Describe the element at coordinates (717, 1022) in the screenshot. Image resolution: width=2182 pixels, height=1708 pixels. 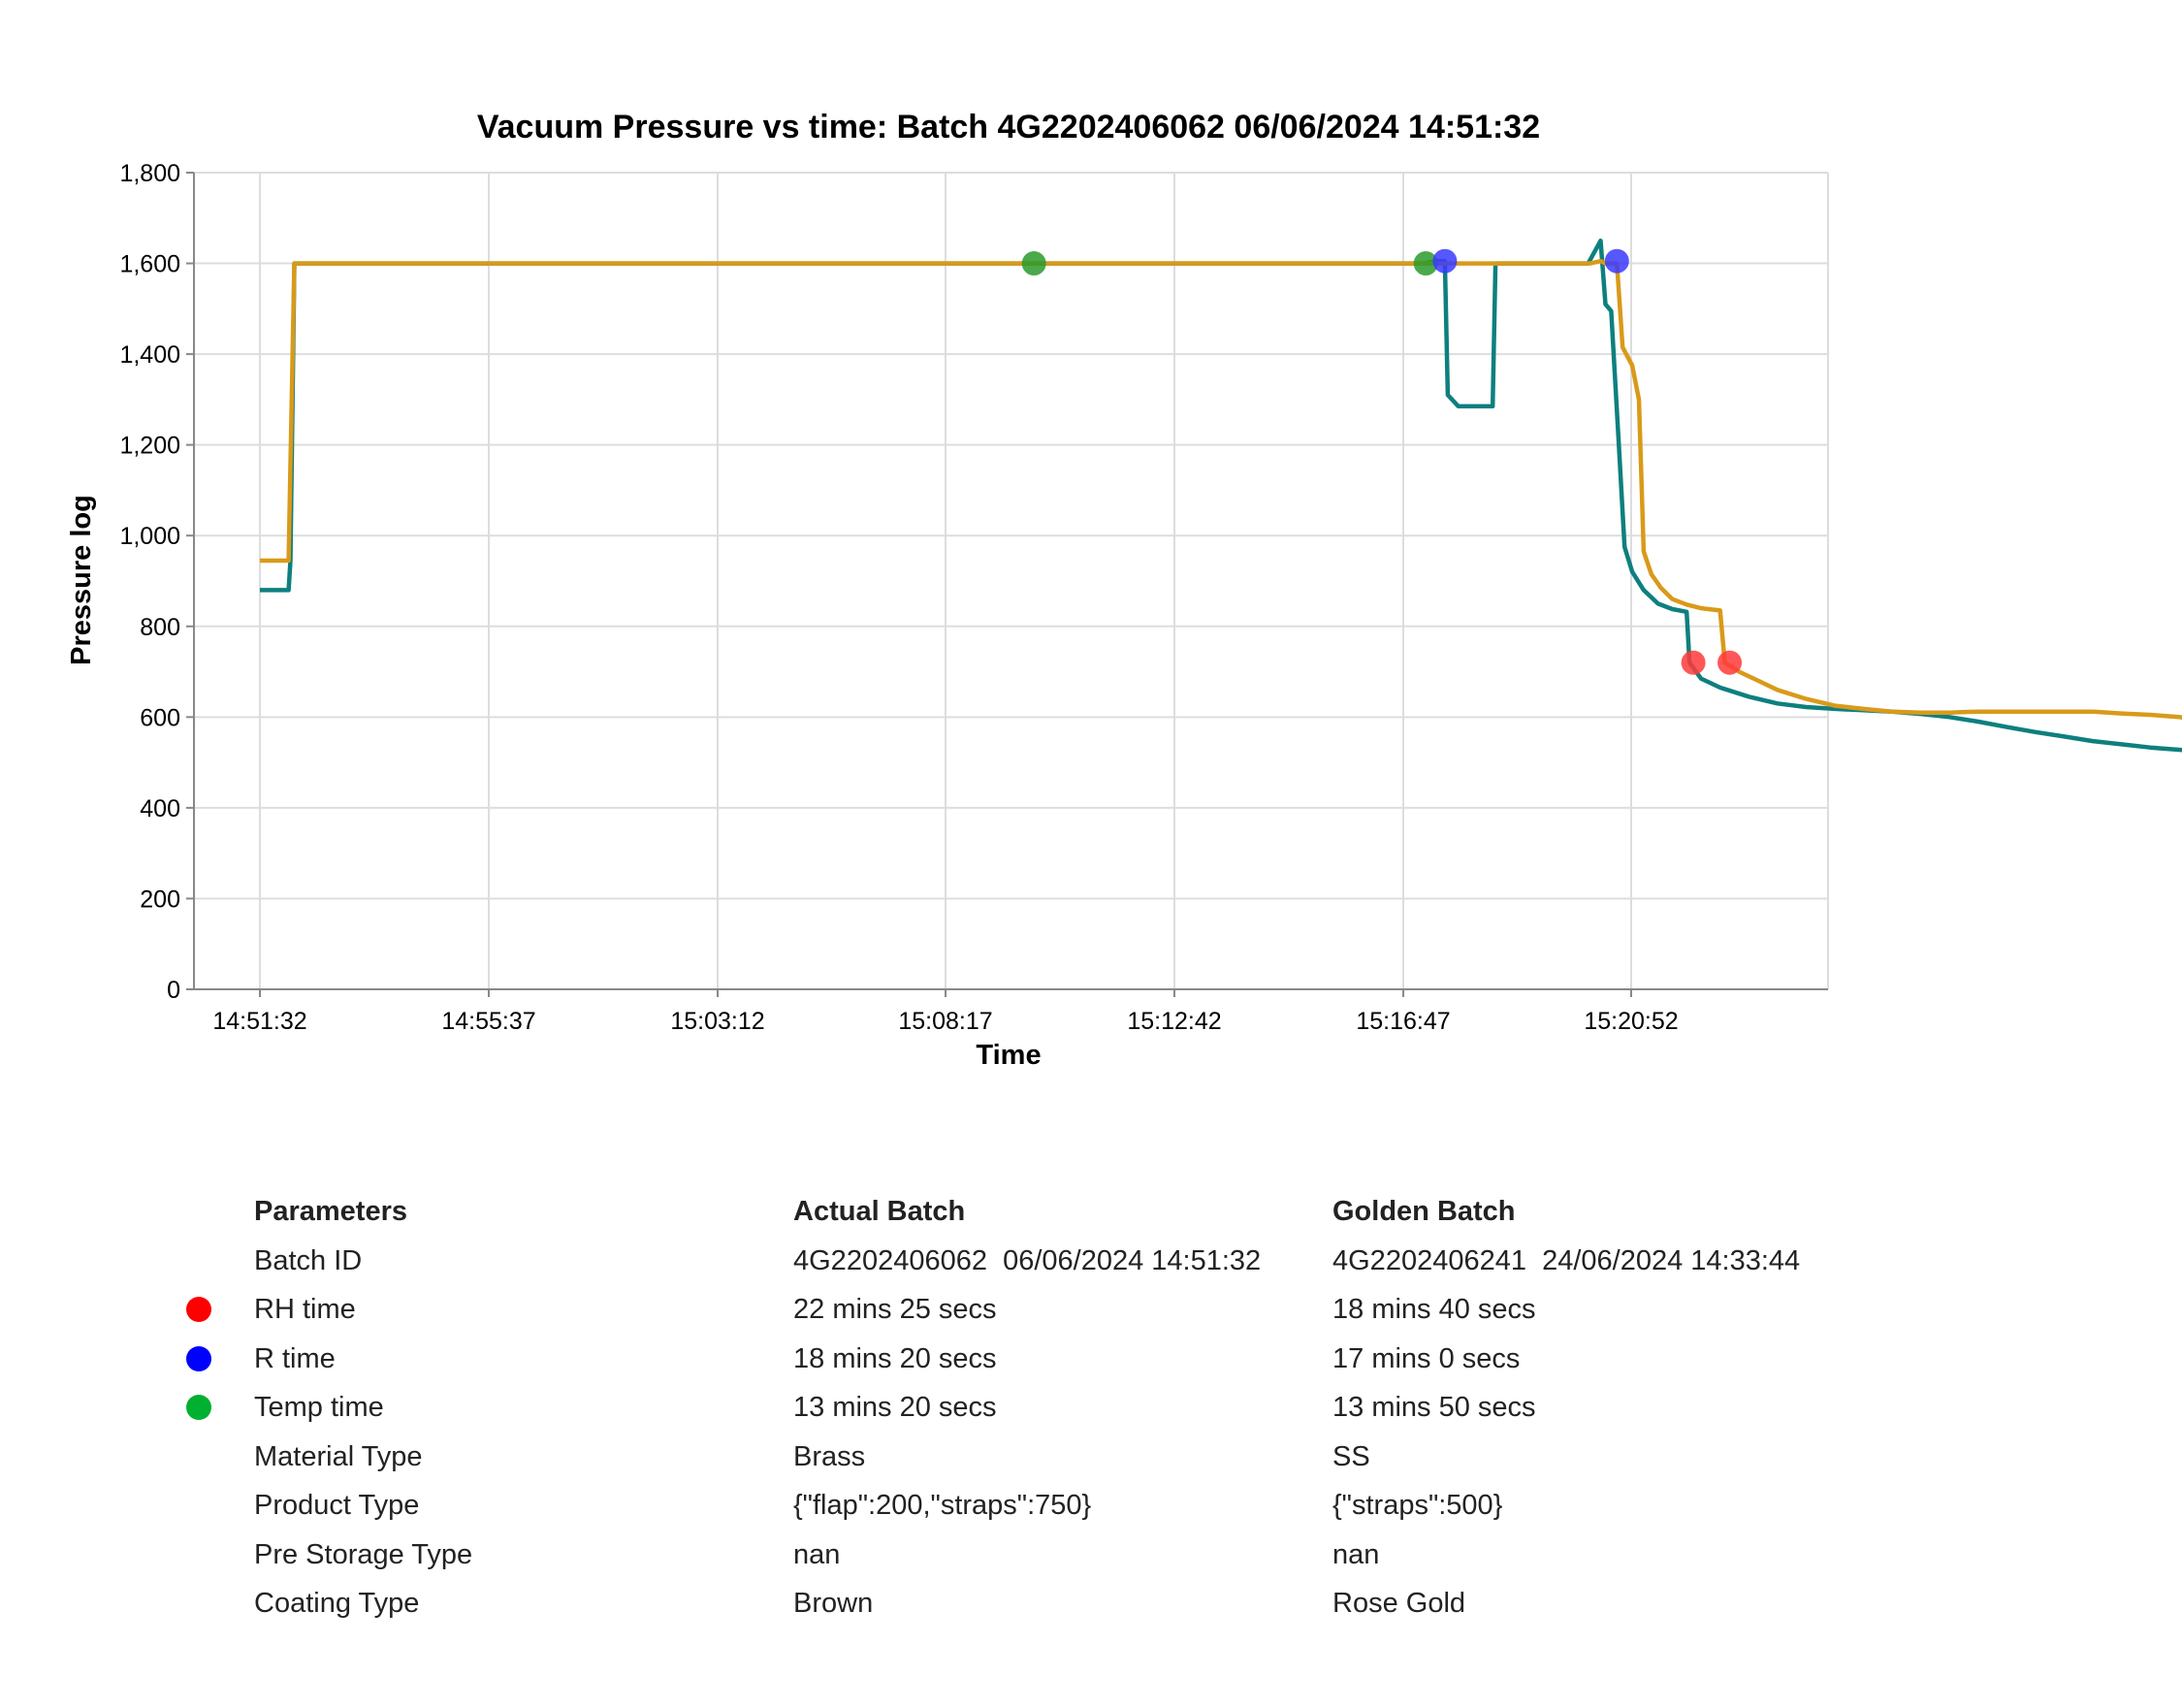
I see `x-tick-label: 15:03:12` at that location.